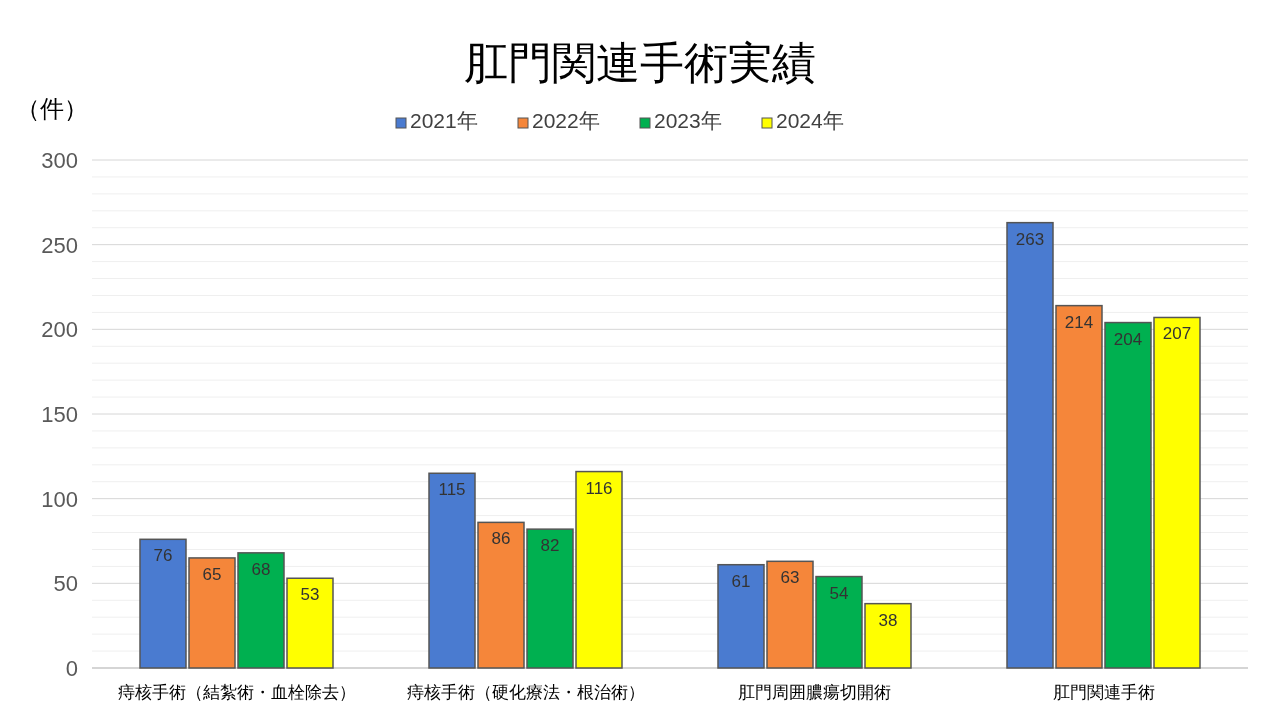 The height and width of the screenshot is (720, 1280). Describe the element at coordinates (71, 668) in the screenshot. I see `y-tick-label: 0` at that location.